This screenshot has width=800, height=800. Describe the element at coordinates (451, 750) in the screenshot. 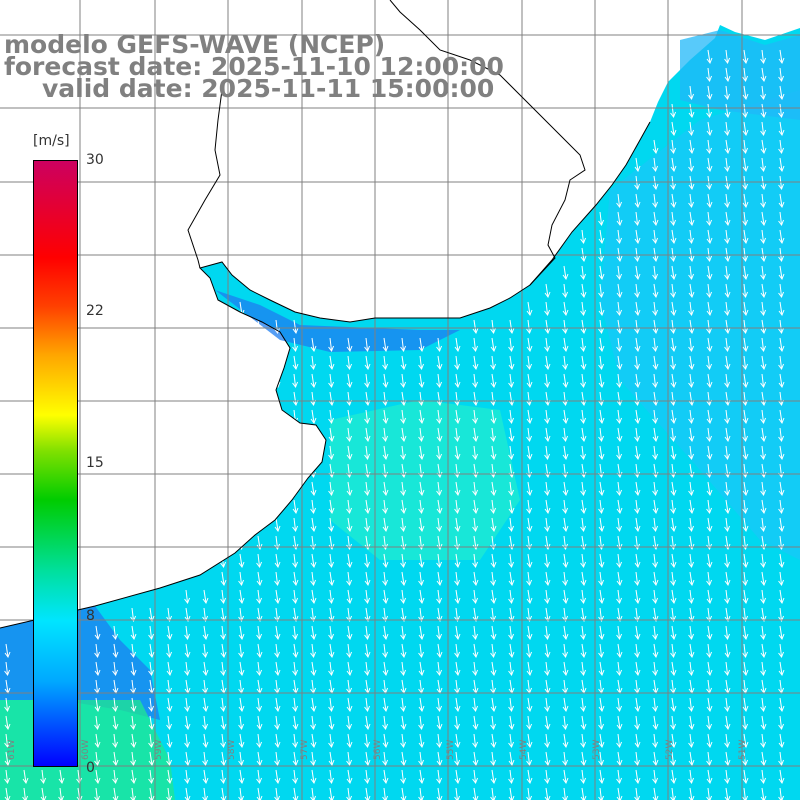

I see `longitude-label: 55W` at that location.